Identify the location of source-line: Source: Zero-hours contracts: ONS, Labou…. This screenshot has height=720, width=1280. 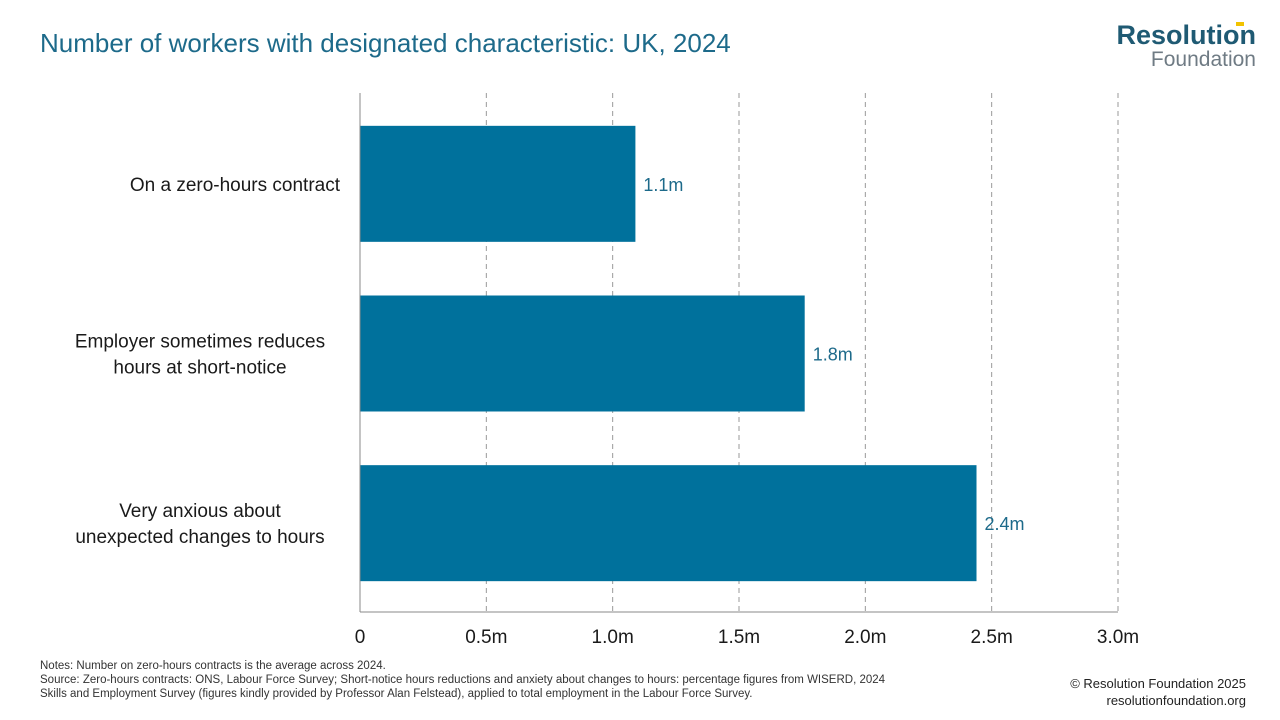
(463, 680).